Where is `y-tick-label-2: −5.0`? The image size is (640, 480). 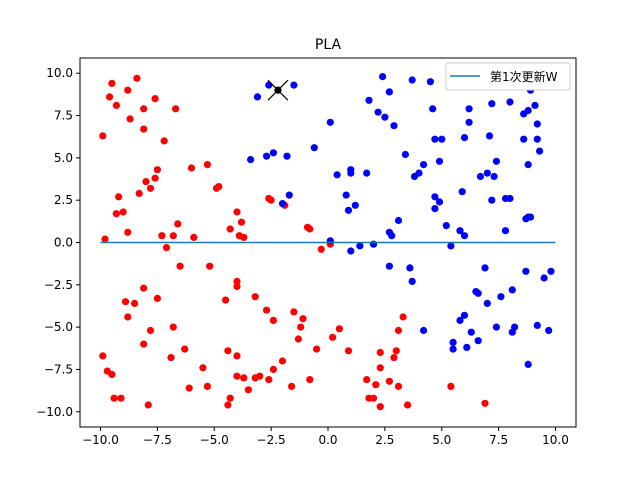
y-tick-label-2: −5.0 is located at coordinates (58, 327).